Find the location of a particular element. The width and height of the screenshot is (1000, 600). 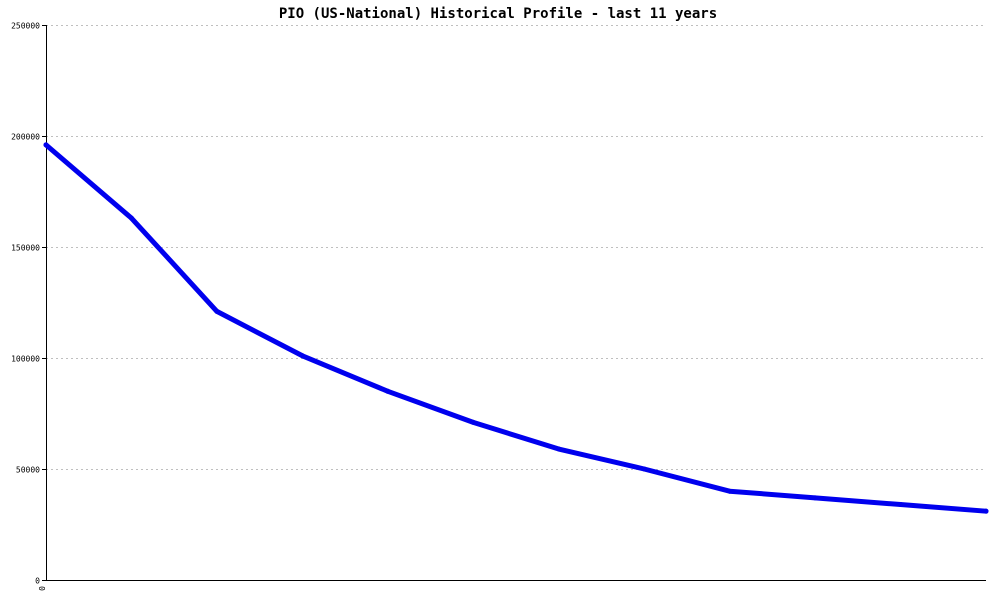

y-tick-label: 50000 is located at coordinates (28, 470).